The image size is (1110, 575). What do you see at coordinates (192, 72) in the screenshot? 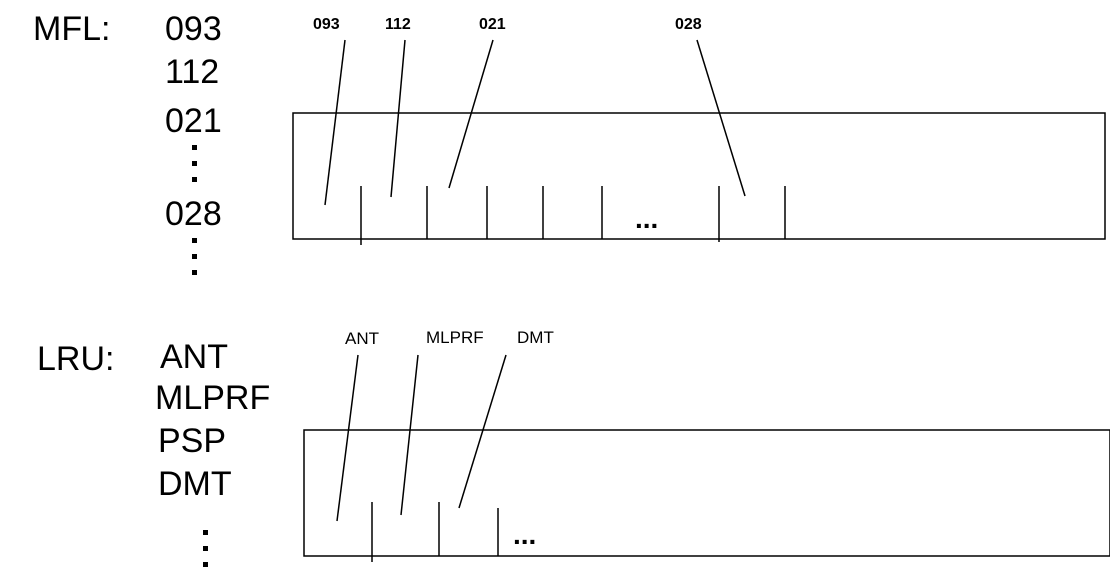
I see `mfl-list-item-2: 112` at bounding box center [192, 72].